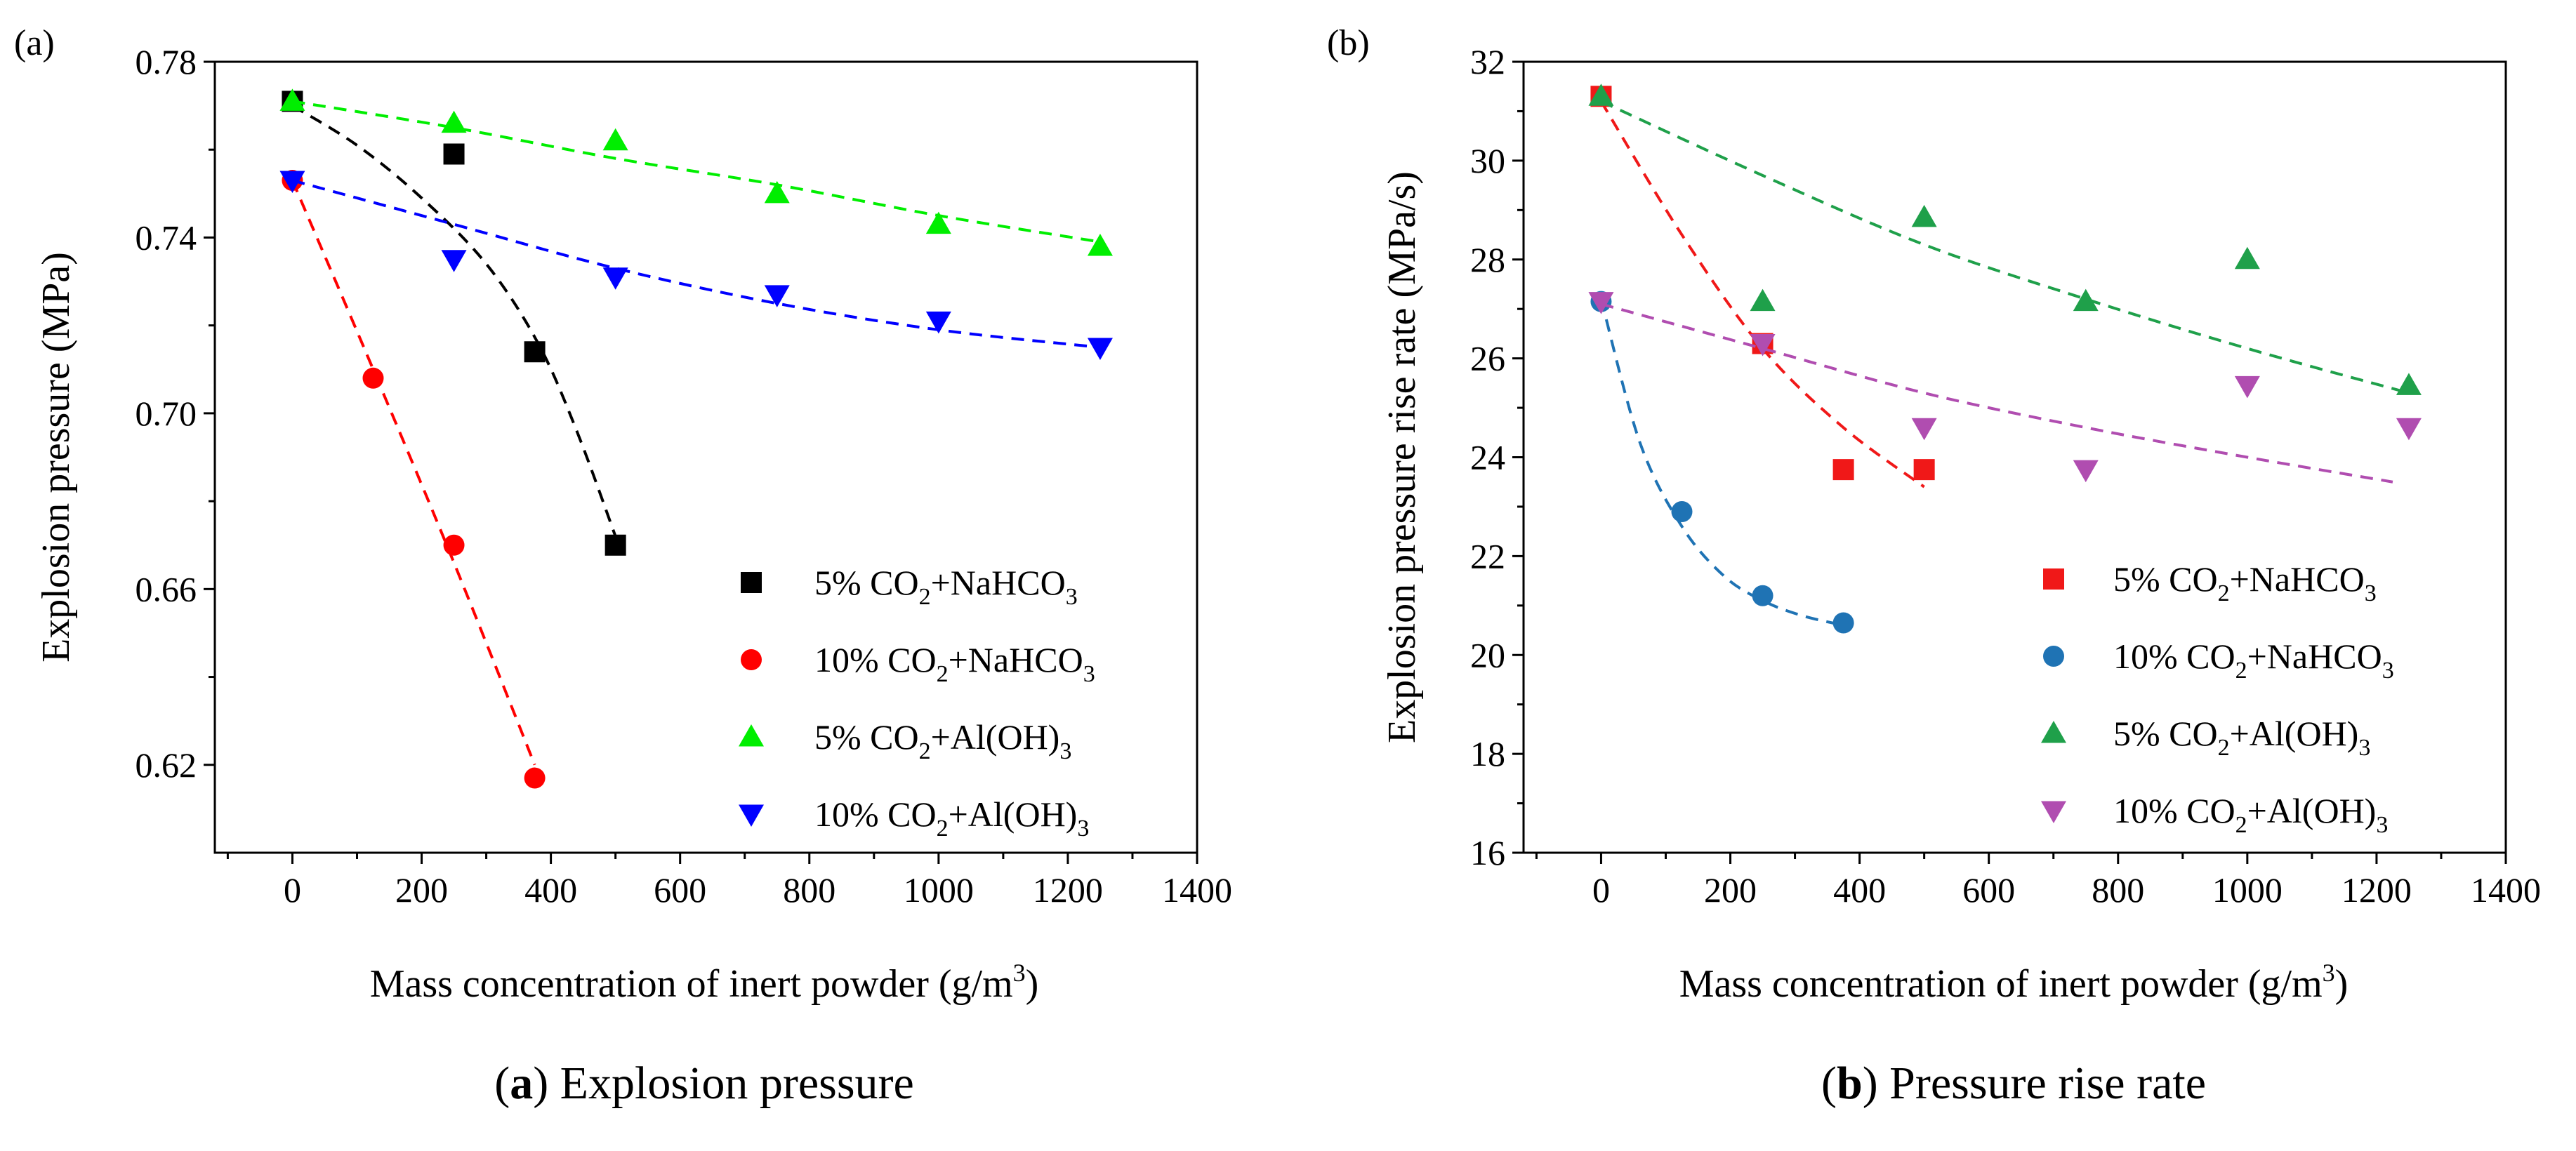 This screenshot has width=2576, height=1151. I want to click on y-tick-label: 26, so click(1487, 358).